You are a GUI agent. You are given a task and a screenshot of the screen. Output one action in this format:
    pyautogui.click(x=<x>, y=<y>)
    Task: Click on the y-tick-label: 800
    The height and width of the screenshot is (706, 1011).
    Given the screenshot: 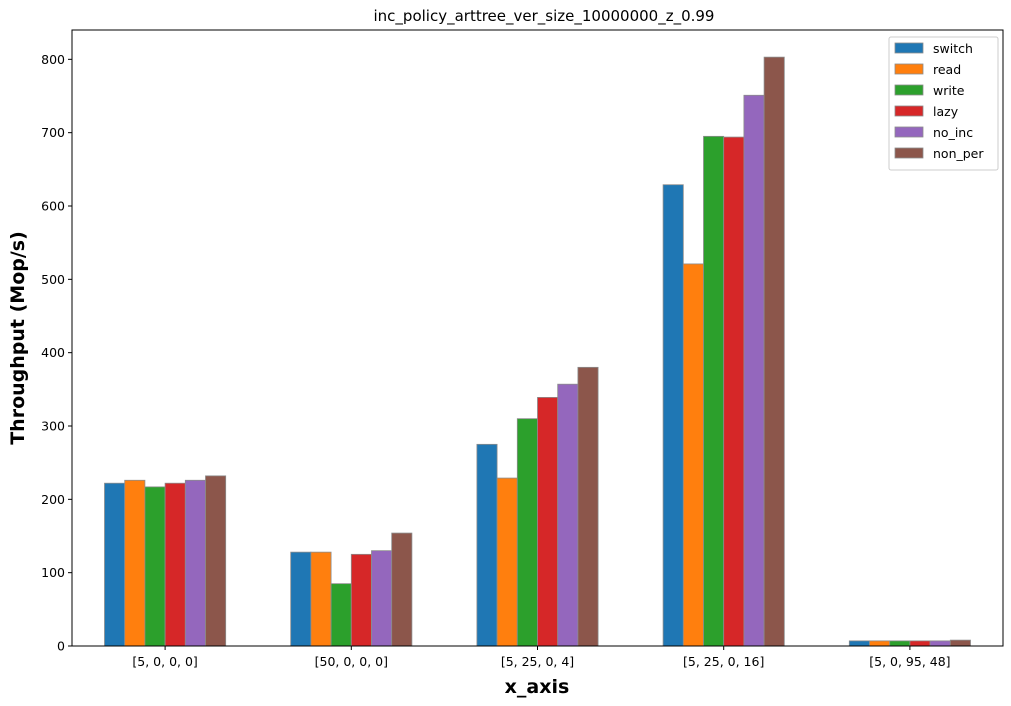 What is the action you would take?
    pyautogui.click(x=53, y=59)
    